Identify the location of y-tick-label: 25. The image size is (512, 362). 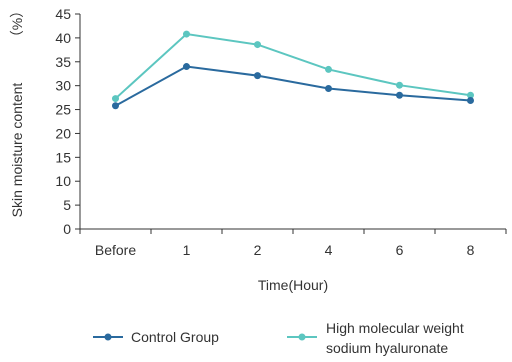
(63, 110).